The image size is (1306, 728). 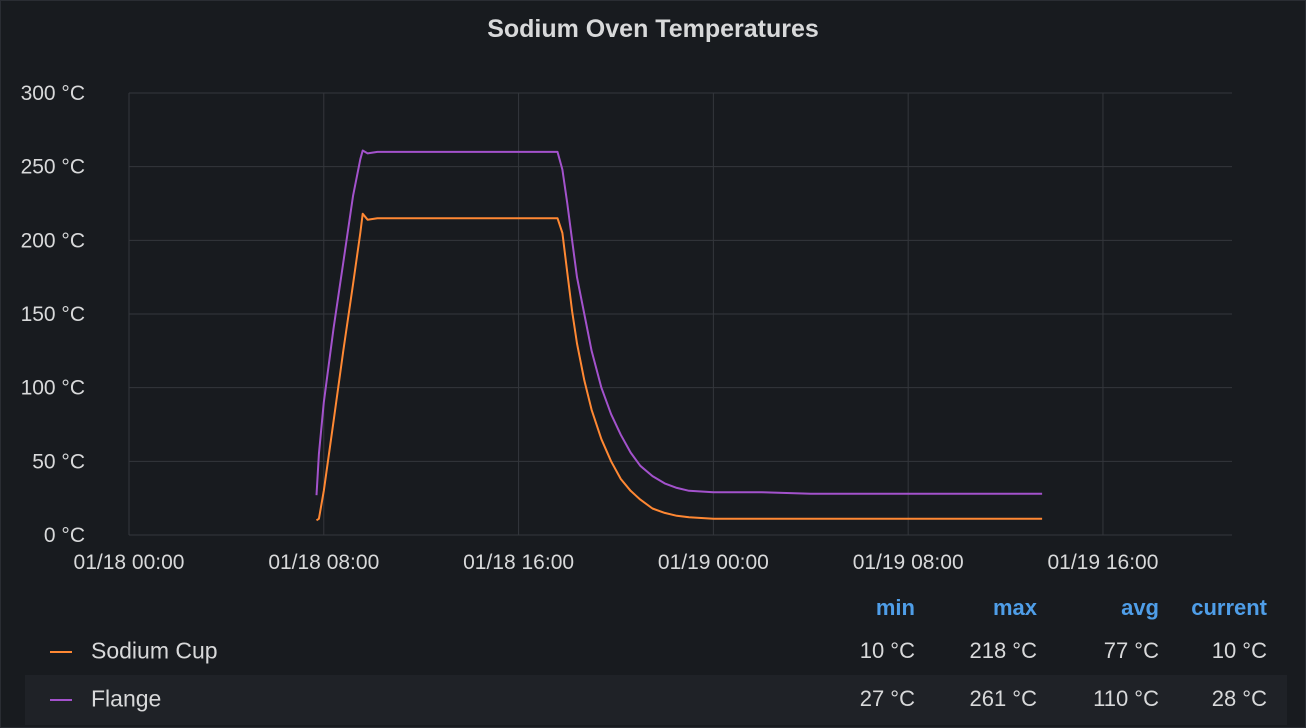 I want to click on legend-header: min max avg current, so click(x=656, y=609).